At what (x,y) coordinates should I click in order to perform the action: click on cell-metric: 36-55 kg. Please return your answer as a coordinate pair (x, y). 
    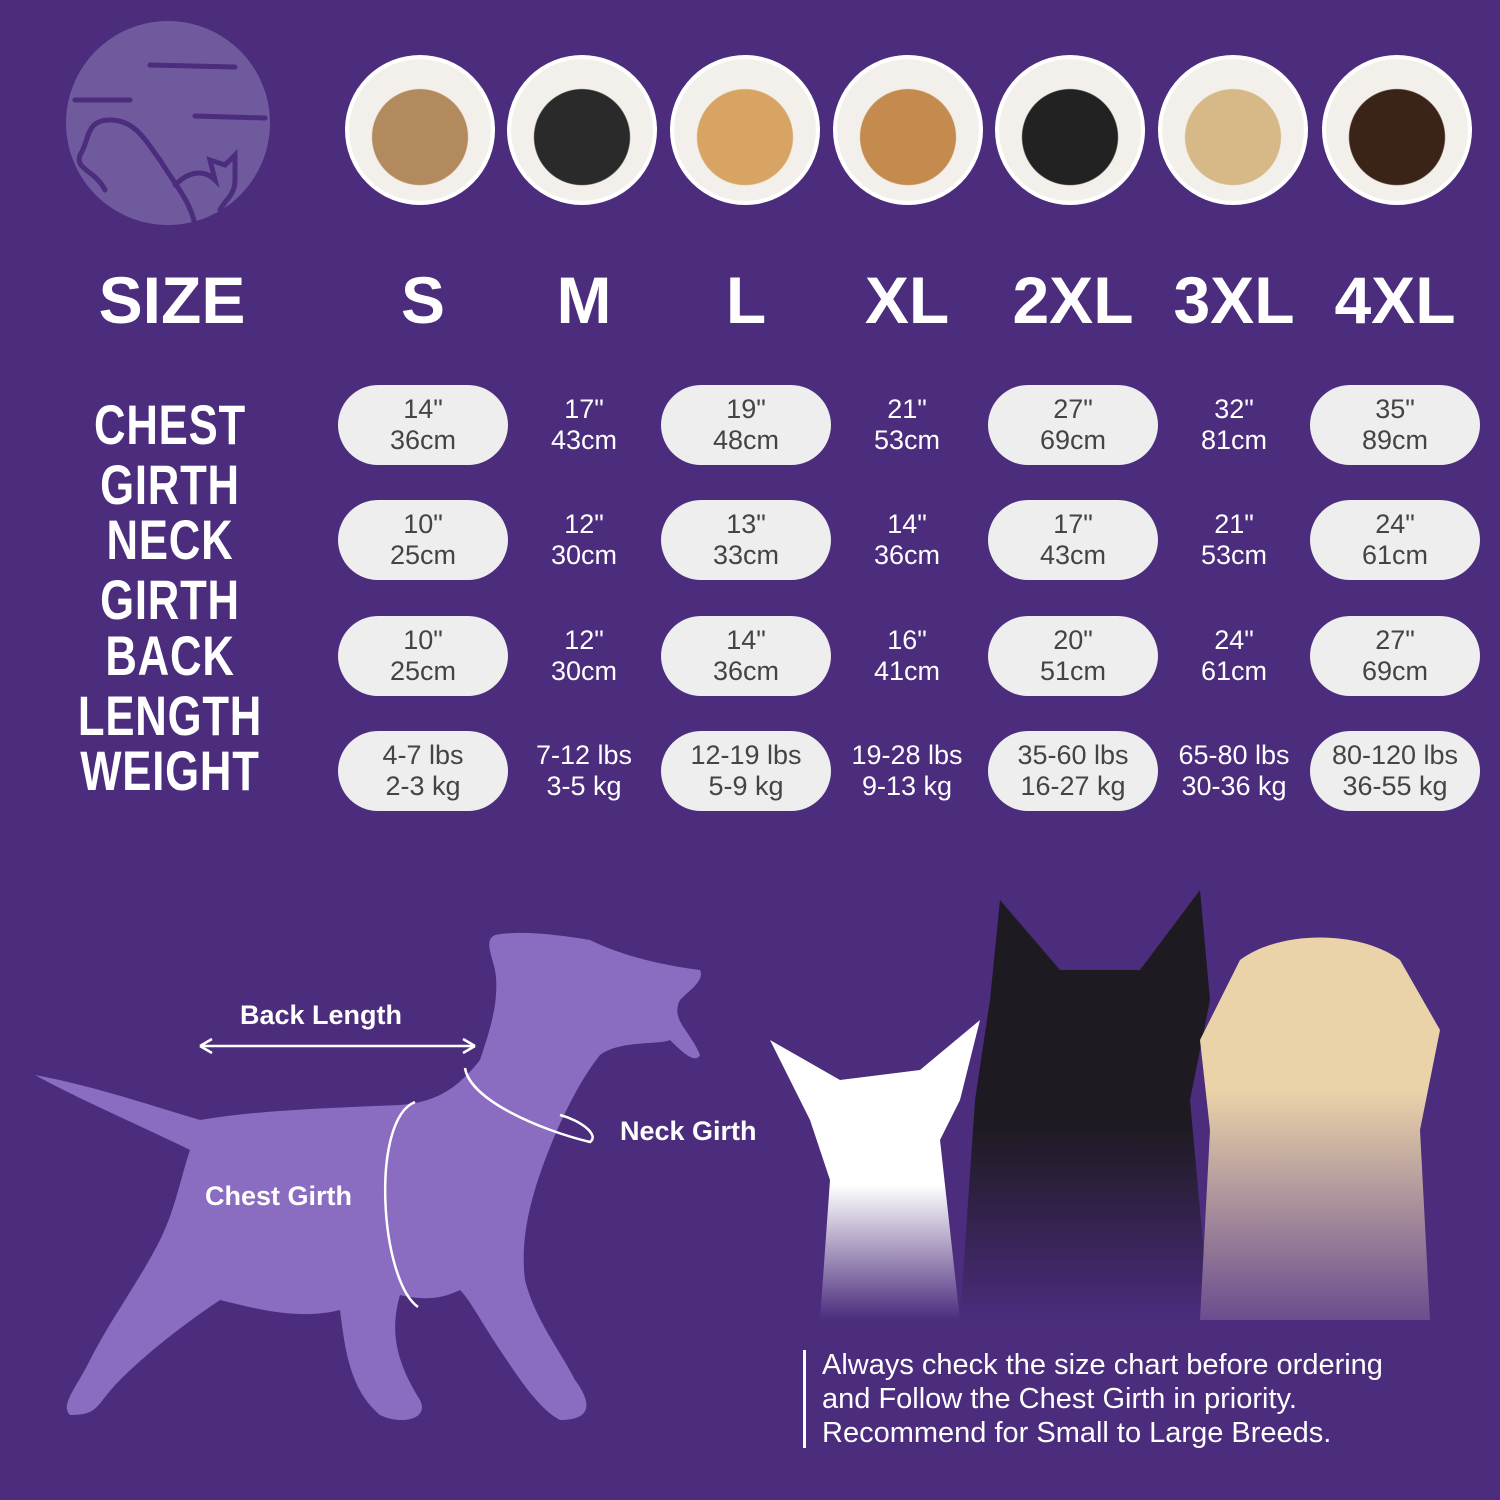
    Looking at the image, I should click on (1395, 786).